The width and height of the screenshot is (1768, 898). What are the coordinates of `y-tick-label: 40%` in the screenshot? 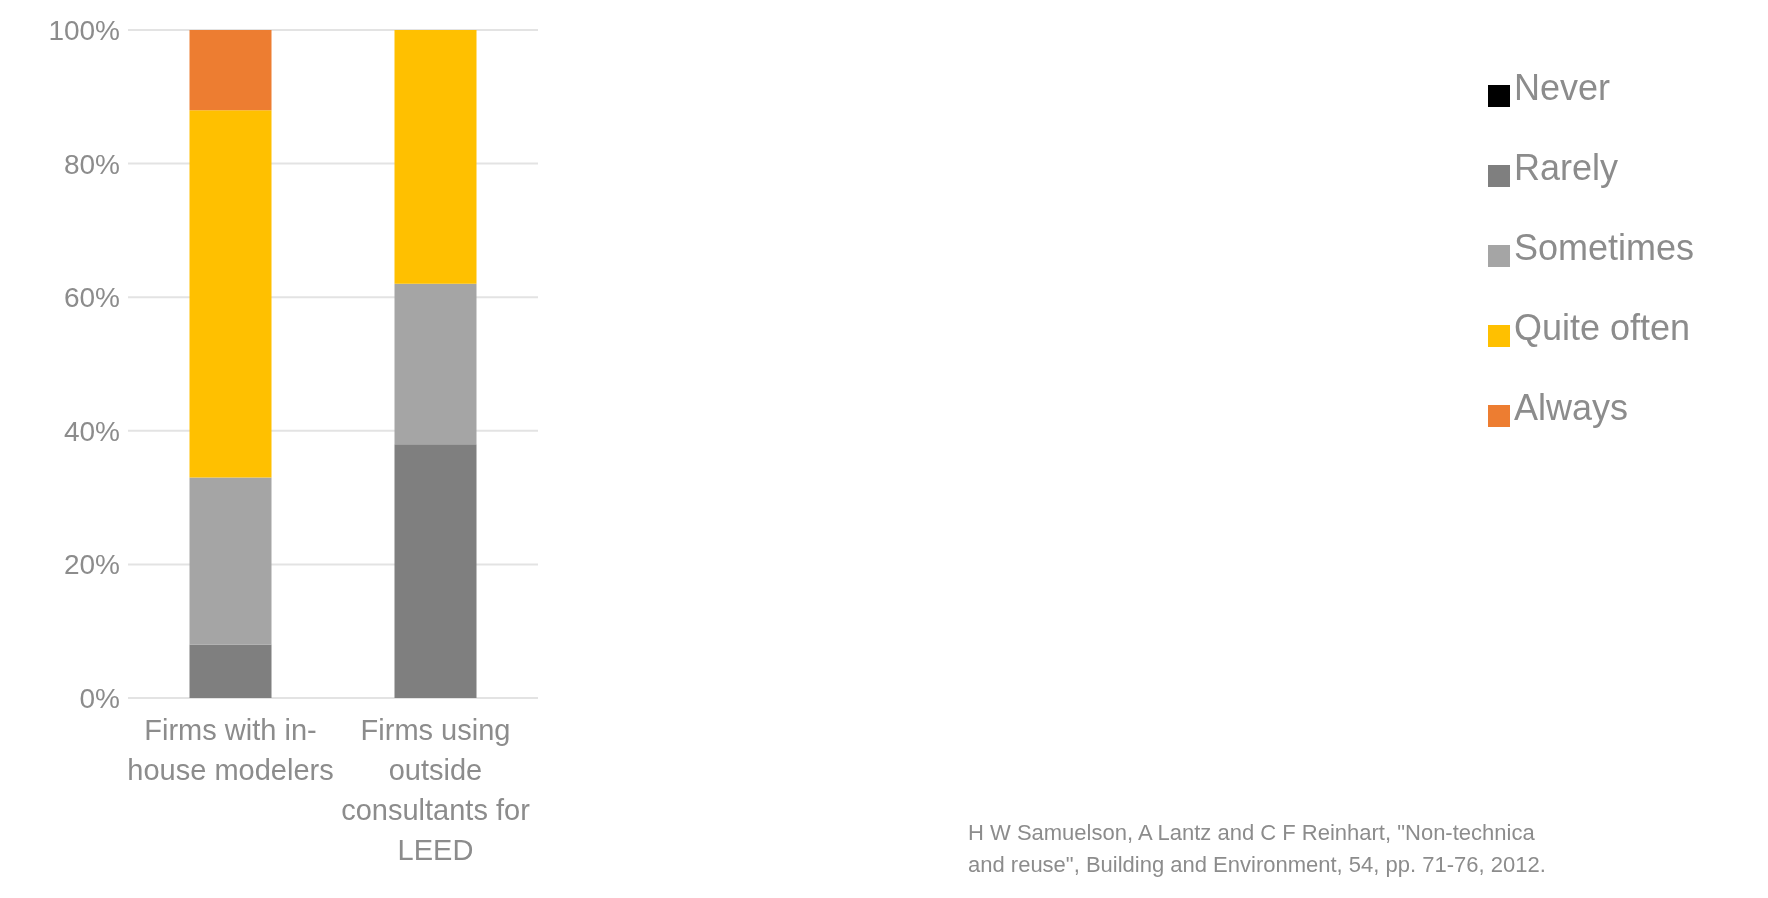 It's located at (91, 431).